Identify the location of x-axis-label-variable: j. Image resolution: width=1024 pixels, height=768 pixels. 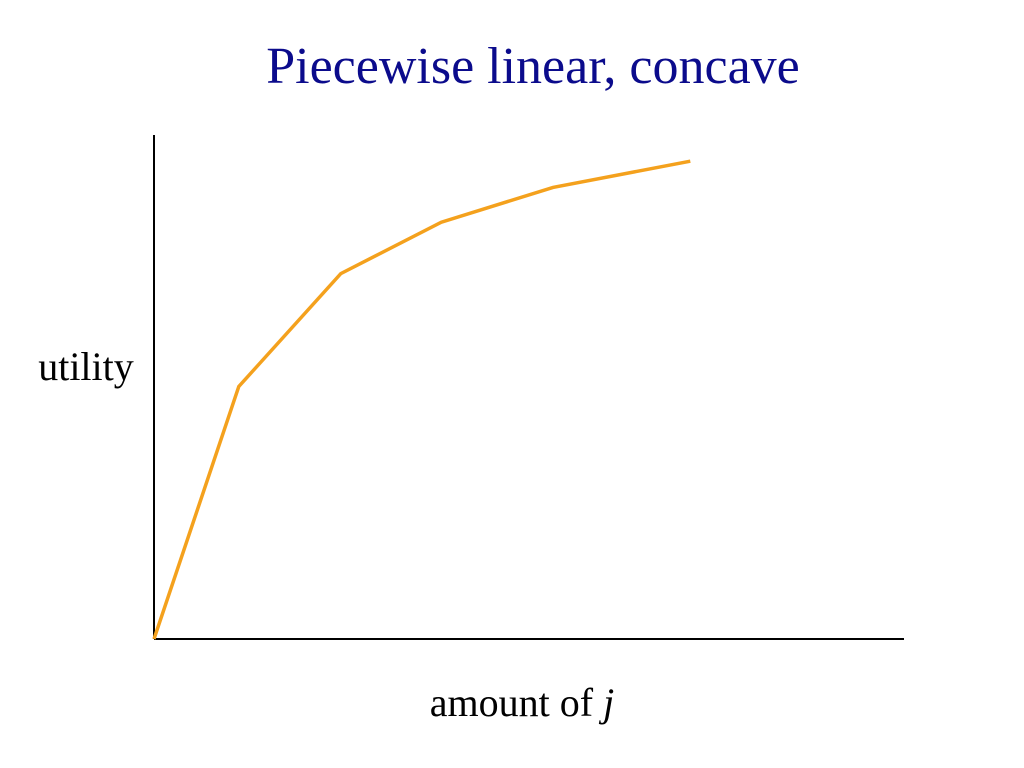
(606, 702).